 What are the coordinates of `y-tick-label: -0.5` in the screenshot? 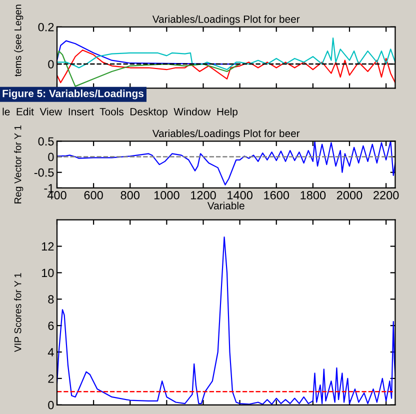 It's located at (44, 172).